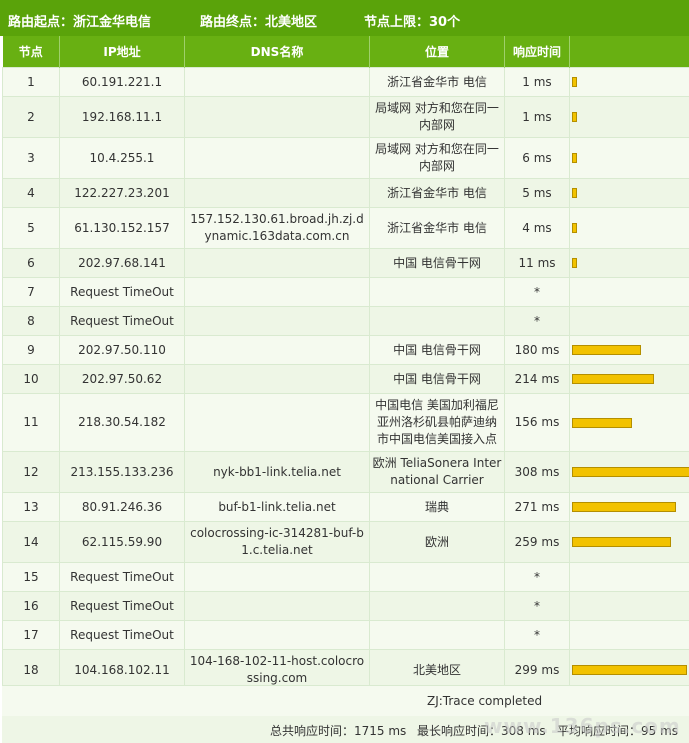 This screenshot has height=743, width=689. Describe the element at coordinates (122, 117) in the screenshot. I see `hop-ip: 192.168.11.1` at that location.